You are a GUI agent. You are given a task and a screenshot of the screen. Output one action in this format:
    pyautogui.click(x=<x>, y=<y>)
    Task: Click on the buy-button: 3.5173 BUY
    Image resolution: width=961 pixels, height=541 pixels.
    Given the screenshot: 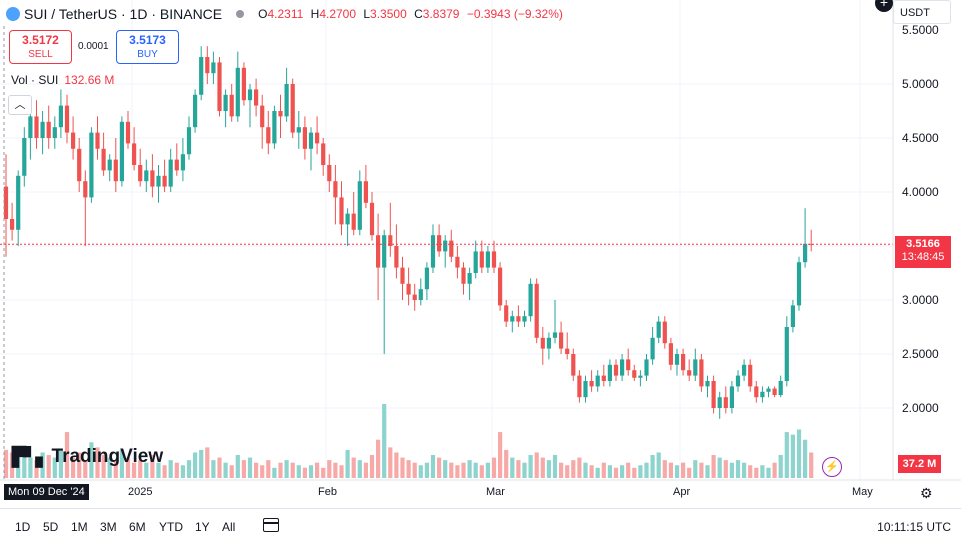 What is the action you would take?
    pyautogui.click(x=147, y=47)
    